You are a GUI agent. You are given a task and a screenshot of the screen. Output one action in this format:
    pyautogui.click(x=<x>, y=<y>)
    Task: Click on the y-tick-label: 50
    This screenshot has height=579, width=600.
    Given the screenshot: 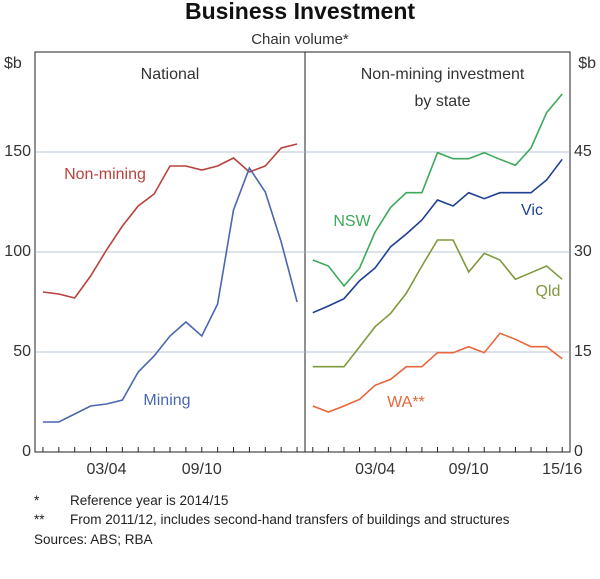 What is the action you would take?
    pyautogui.click(x=22, y=351)
    